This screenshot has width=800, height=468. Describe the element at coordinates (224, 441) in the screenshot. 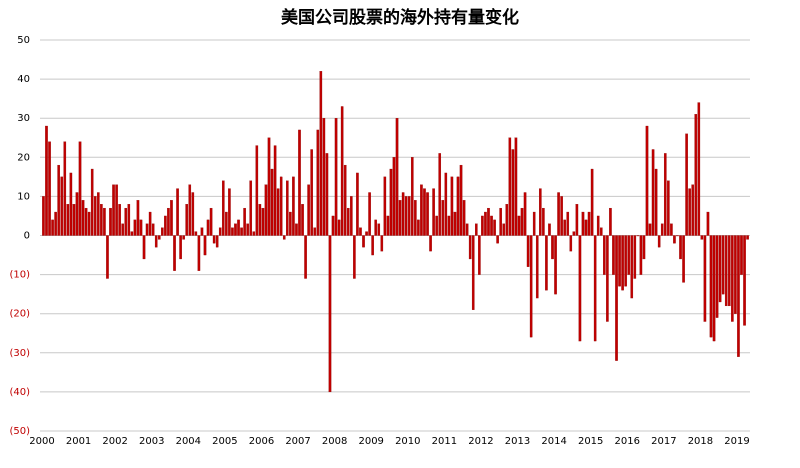

I see `x-tick-label: 2005` at that location.